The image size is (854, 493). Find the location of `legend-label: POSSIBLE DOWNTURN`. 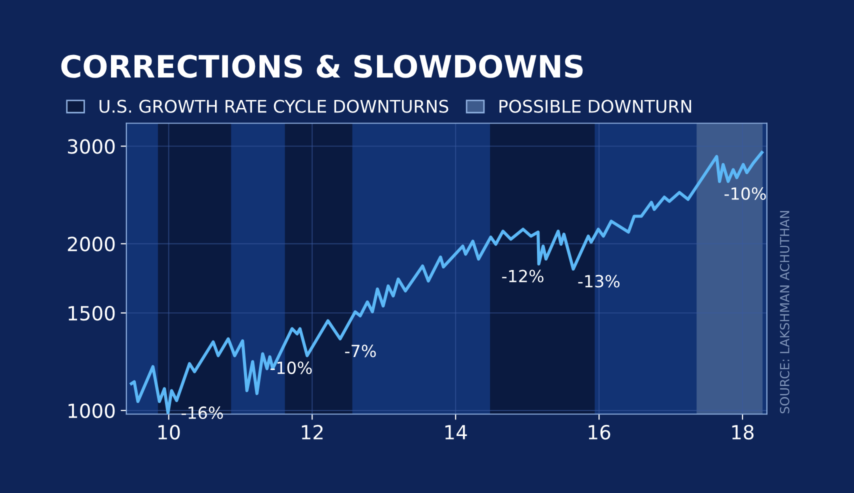

legend-label: POSSIBLE DOWNTURN is located at coordinates (596, 106).